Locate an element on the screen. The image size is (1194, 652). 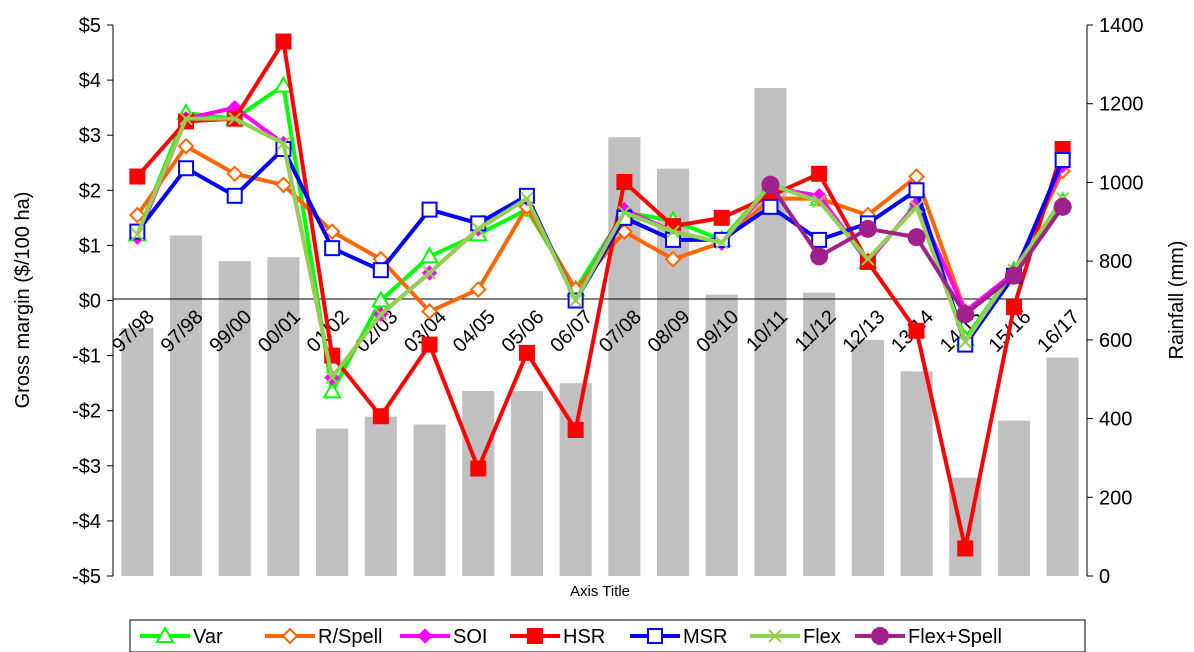
y-tick-label: -$5 is located at coordinates (86, 577).